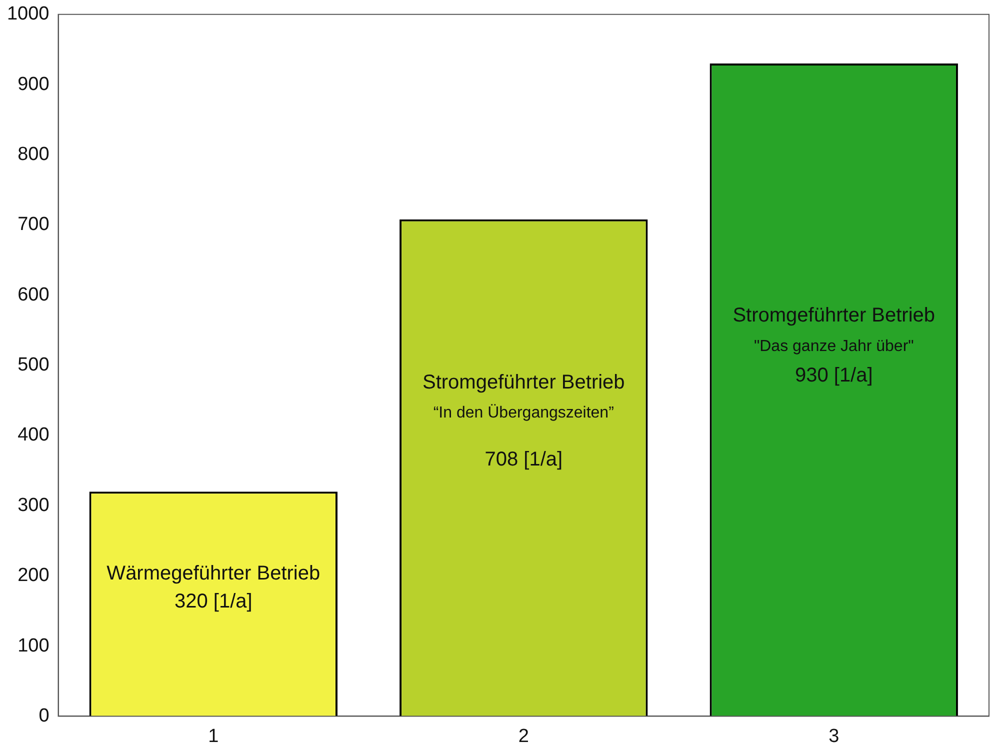 The height and width of the screenshot is (751, 991). What do you see at coordinates (34, 365) in the screenshot?
I see `y-tick-label: 500` at bounding box center [34, 365].